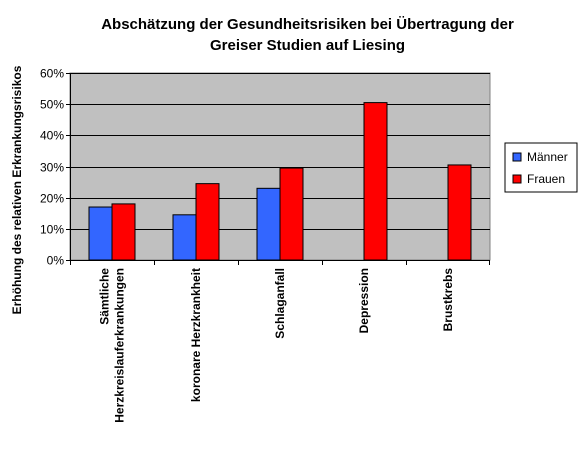  I want to click on x-category-label: koronare Herzkrankheit, so click(196, 335).